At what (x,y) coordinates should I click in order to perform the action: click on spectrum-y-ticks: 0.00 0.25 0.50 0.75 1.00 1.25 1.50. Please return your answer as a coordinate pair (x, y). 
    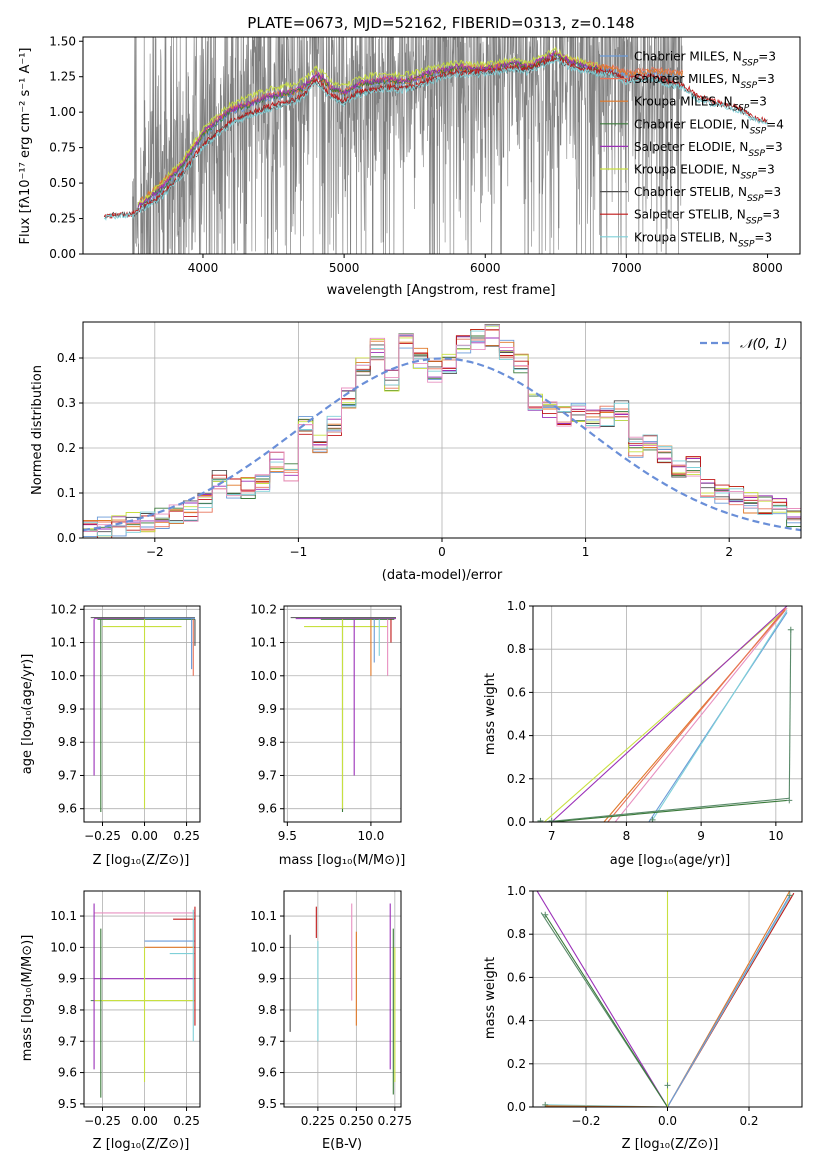
    Looking at the image, I should click on (66, 147).